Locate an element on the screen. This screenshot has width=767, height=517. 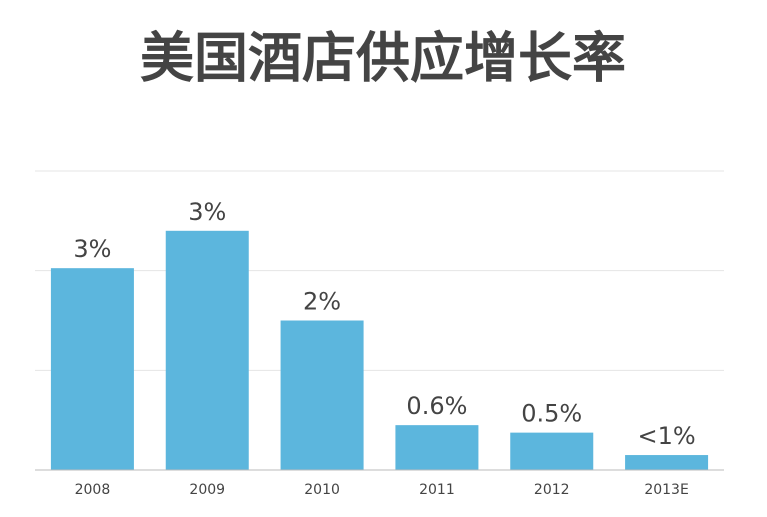
chart-title: 美国酒店供应增长率 is located at coordinates (383, 58).